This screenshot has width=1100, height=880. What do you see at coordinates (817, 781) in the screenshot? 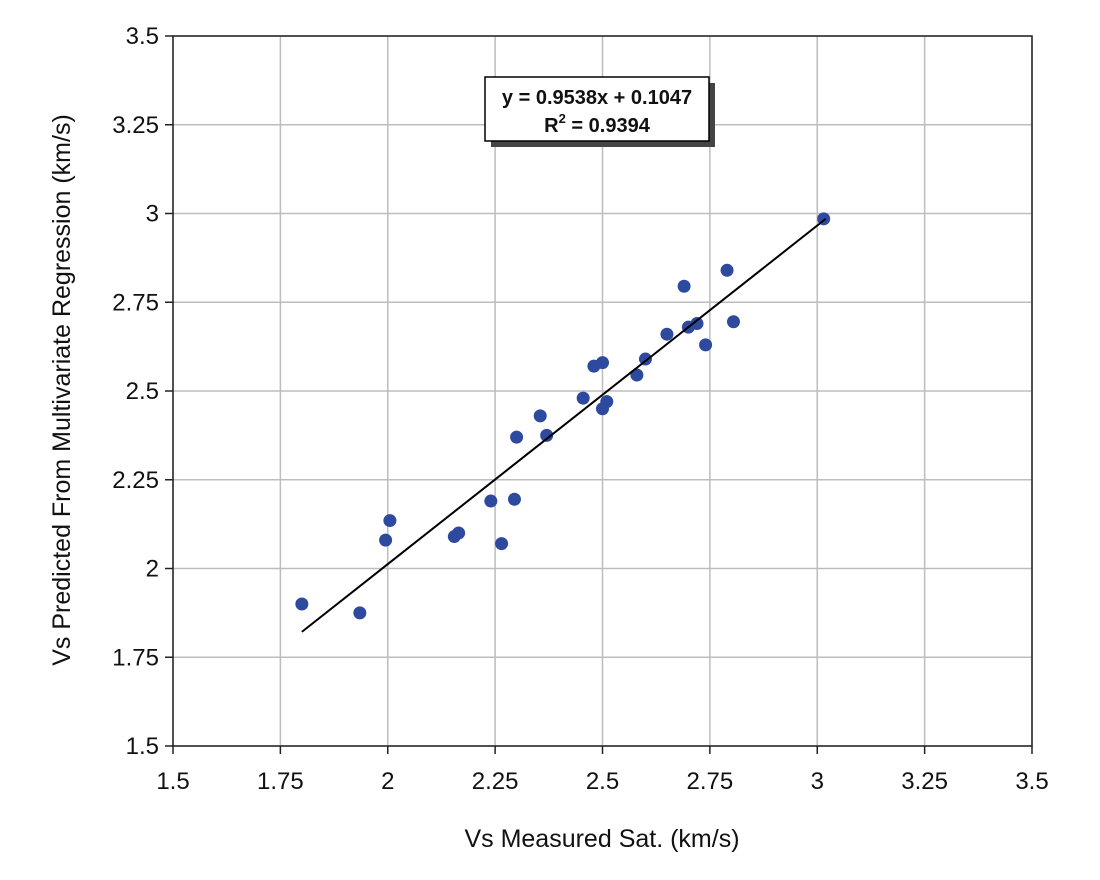
I see `x-tick-label: 3` at bounding box center [817, 781].